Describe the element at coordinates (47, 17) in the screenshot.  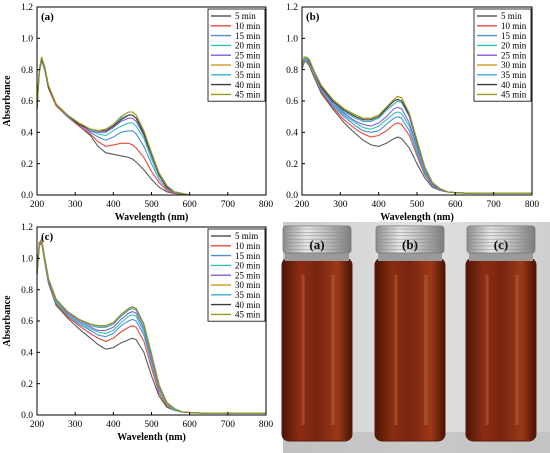
I see `panel-label: (a)` at that location.